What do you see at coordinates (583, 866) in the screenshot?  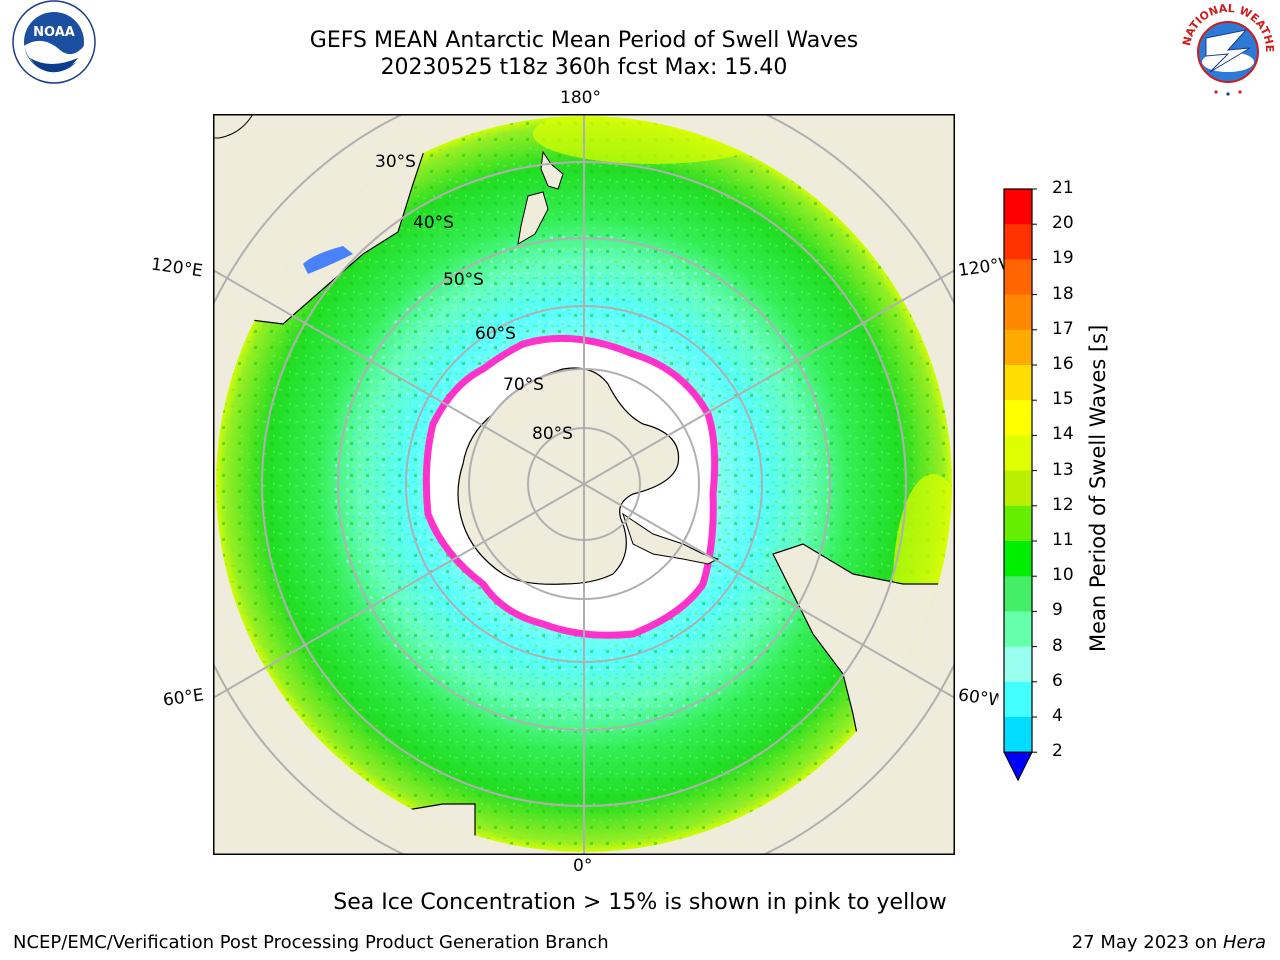 I see `lon-label-0: 0°` at bounding box center [583, 866].